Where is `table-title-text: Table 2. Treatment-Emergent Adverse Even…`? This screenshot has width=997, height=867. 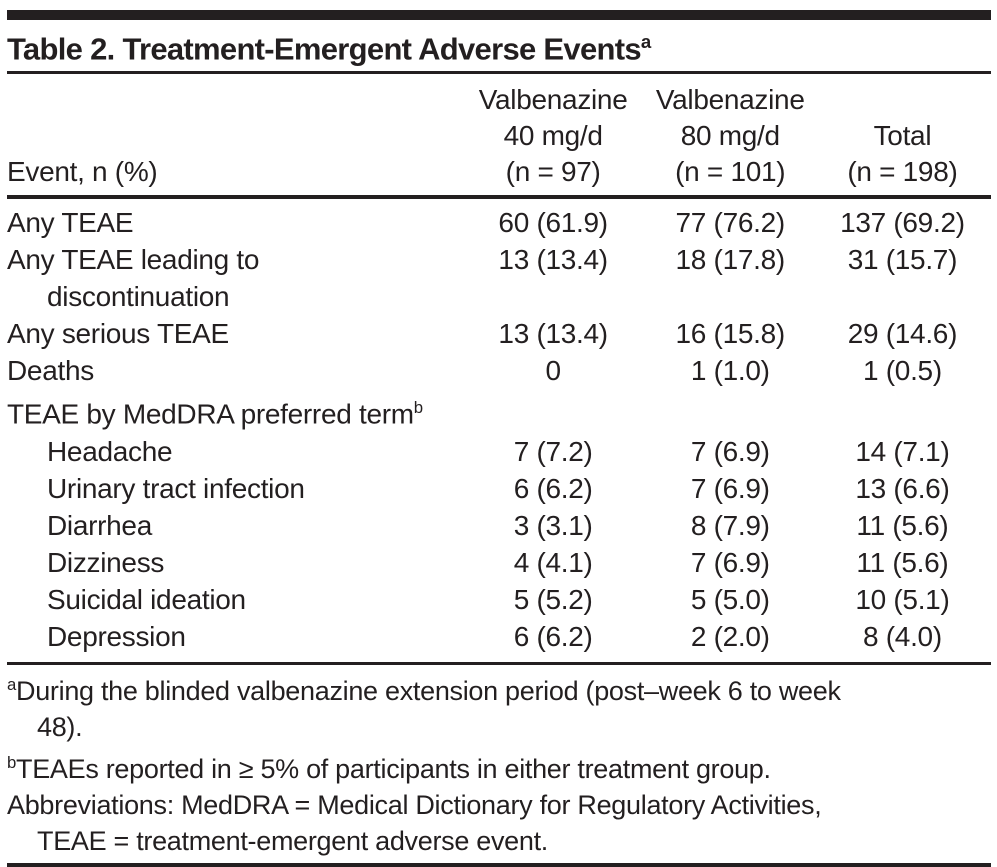 table-title-text: Table 2. Treatment-Emergent Adverse Even… is located at coordinates (324, 49).